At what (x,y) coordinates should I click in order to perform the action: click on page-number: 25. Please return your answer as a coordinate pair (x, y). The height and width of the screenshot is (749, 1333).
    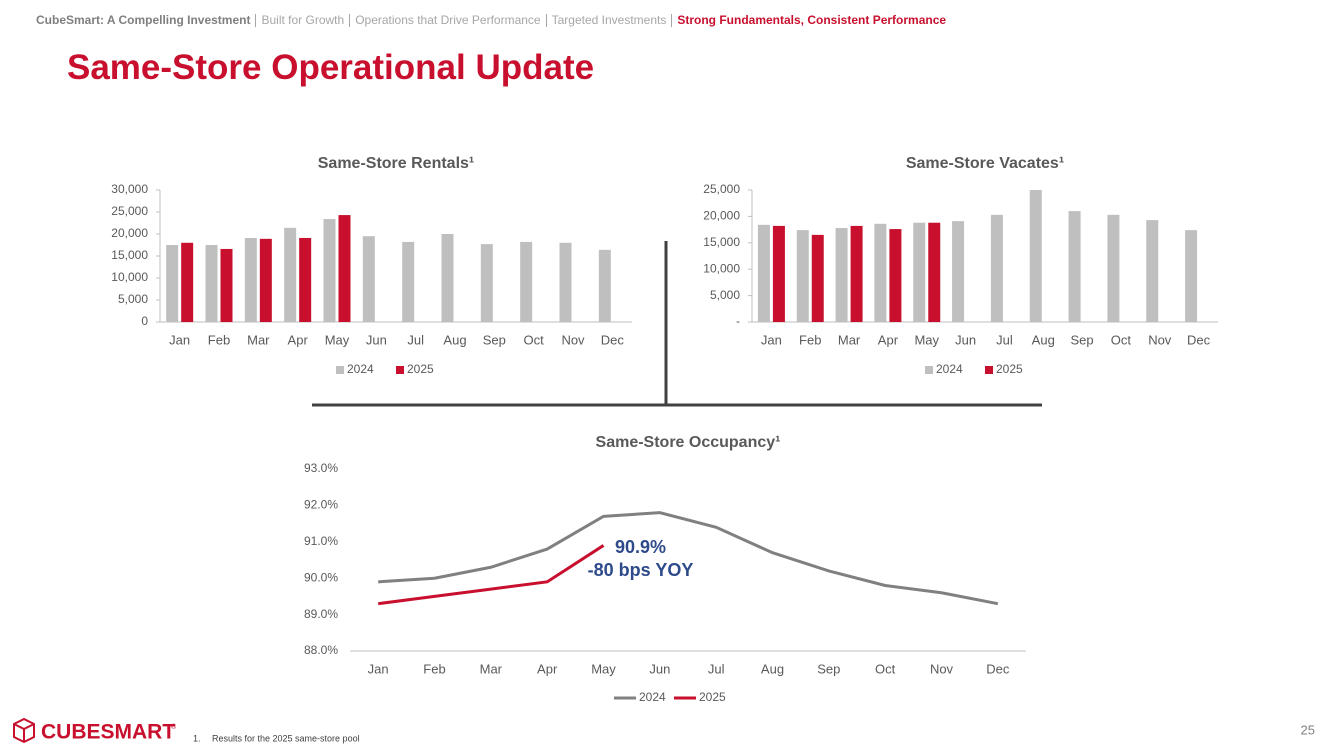
    Looking at the image, I should click on (1308, 729).